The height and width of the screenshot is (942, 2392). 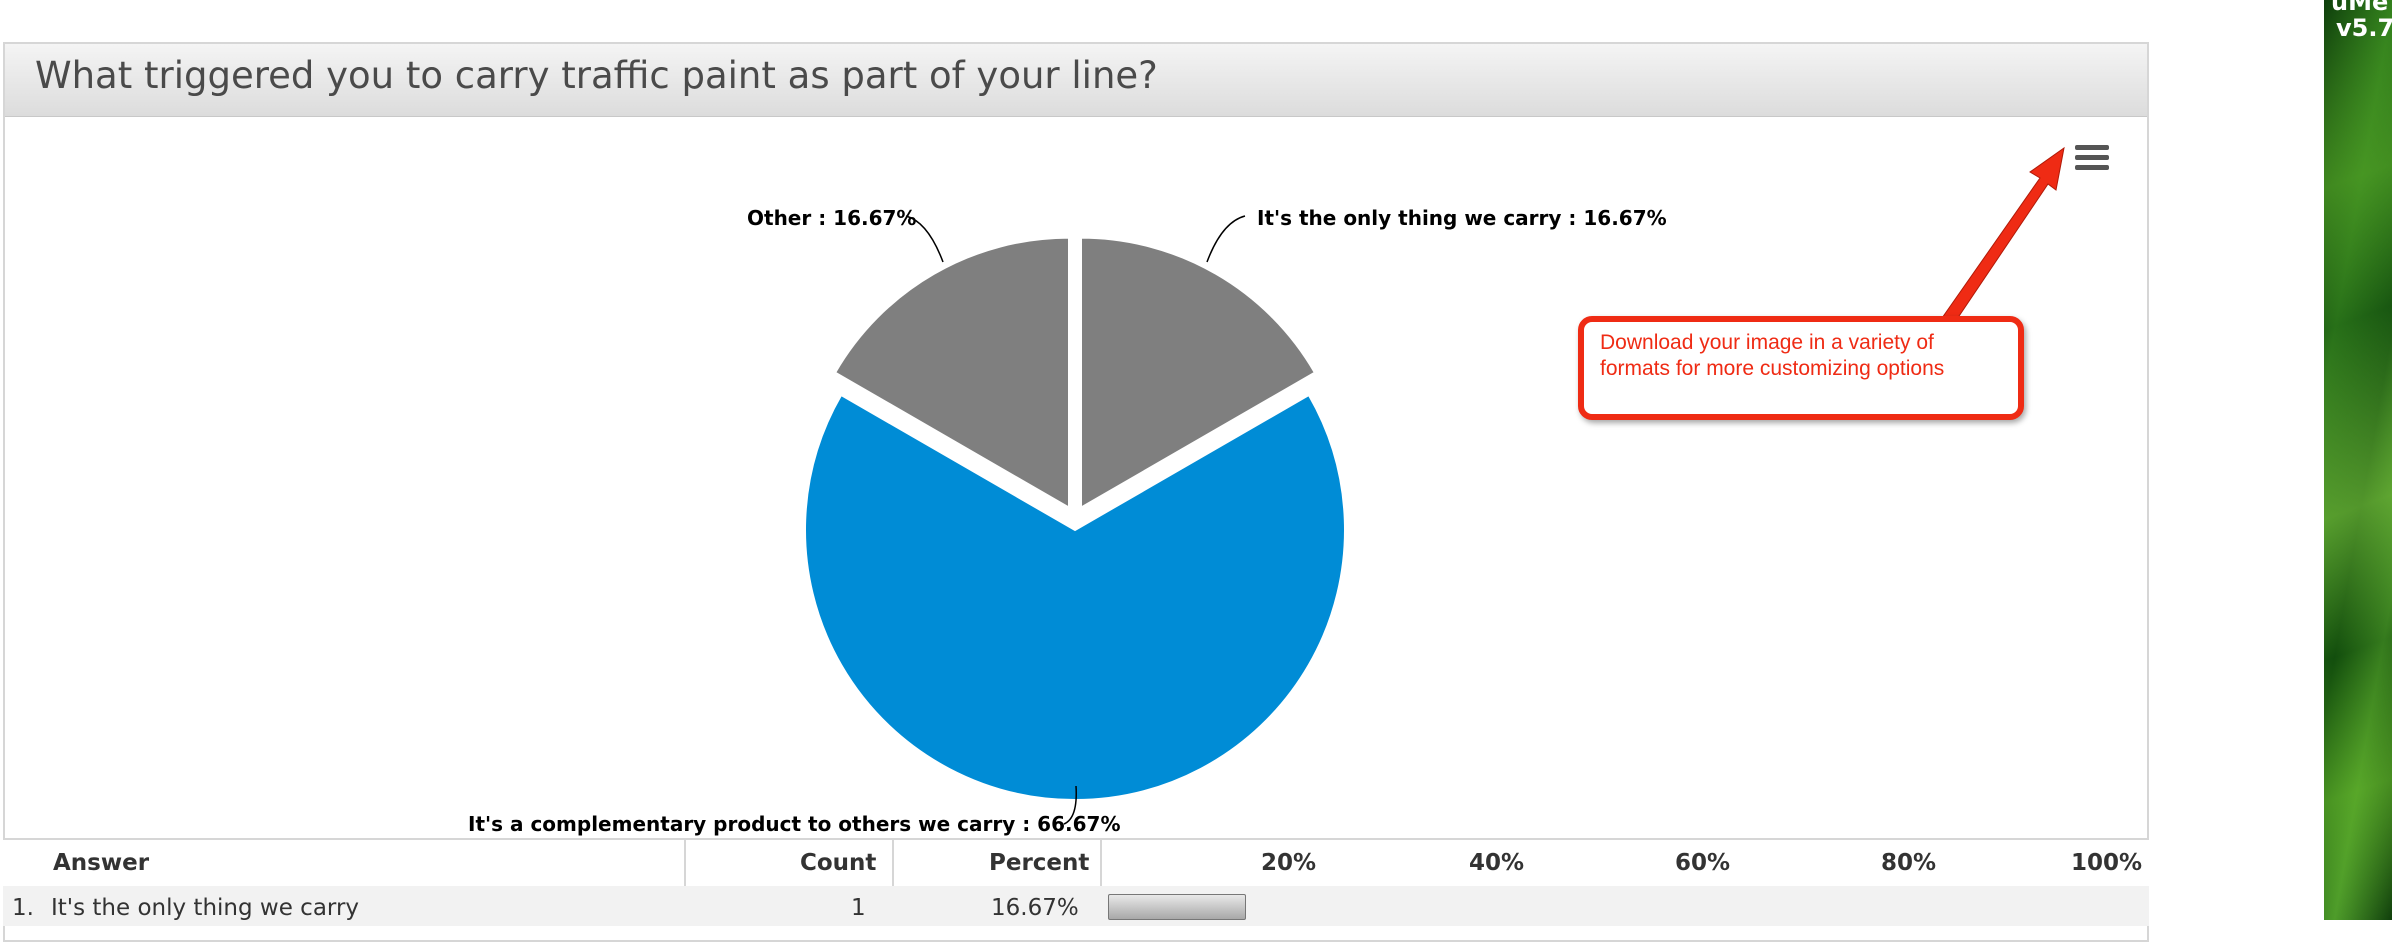 What do you see at coordinates (205, 908) in the screenshot?
I see `row-answer: It's the only thing we carry` at bounding box center [205, 908].